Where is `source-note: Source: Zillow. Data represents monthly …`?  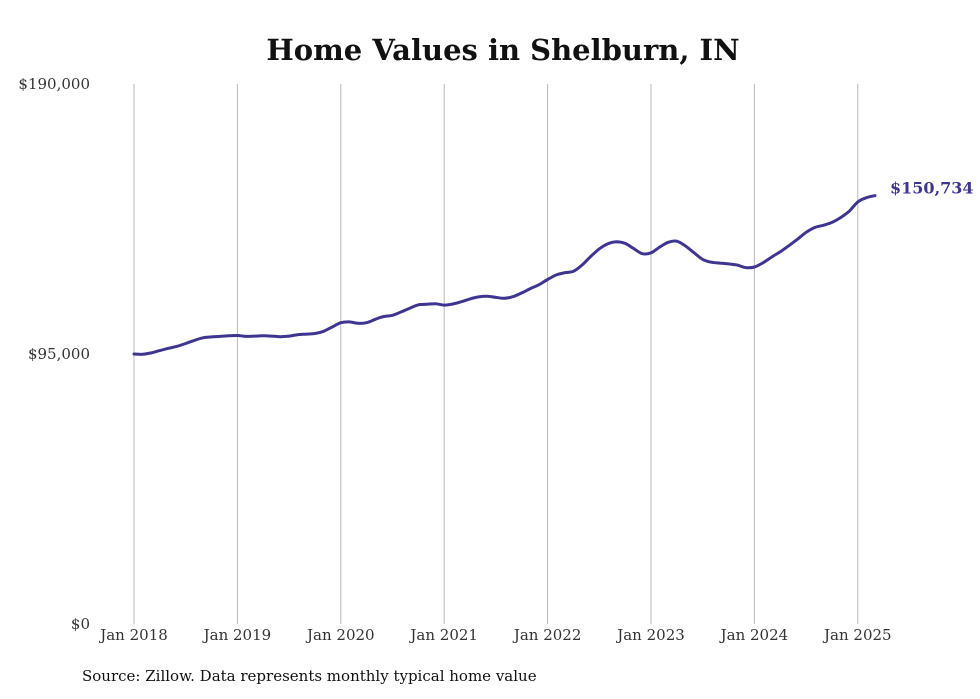
source-note: Source: Zillow. Data represents monthly … is located at coordinates (309, 676).